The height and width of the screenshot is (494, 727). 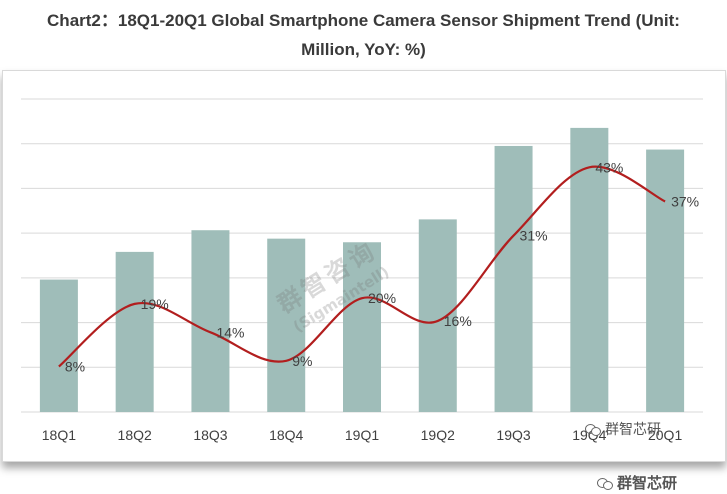 What do you see at coordinates (437, 315) in the screenshot?
I see `bar-19q2` at bounding box center [437, 315].